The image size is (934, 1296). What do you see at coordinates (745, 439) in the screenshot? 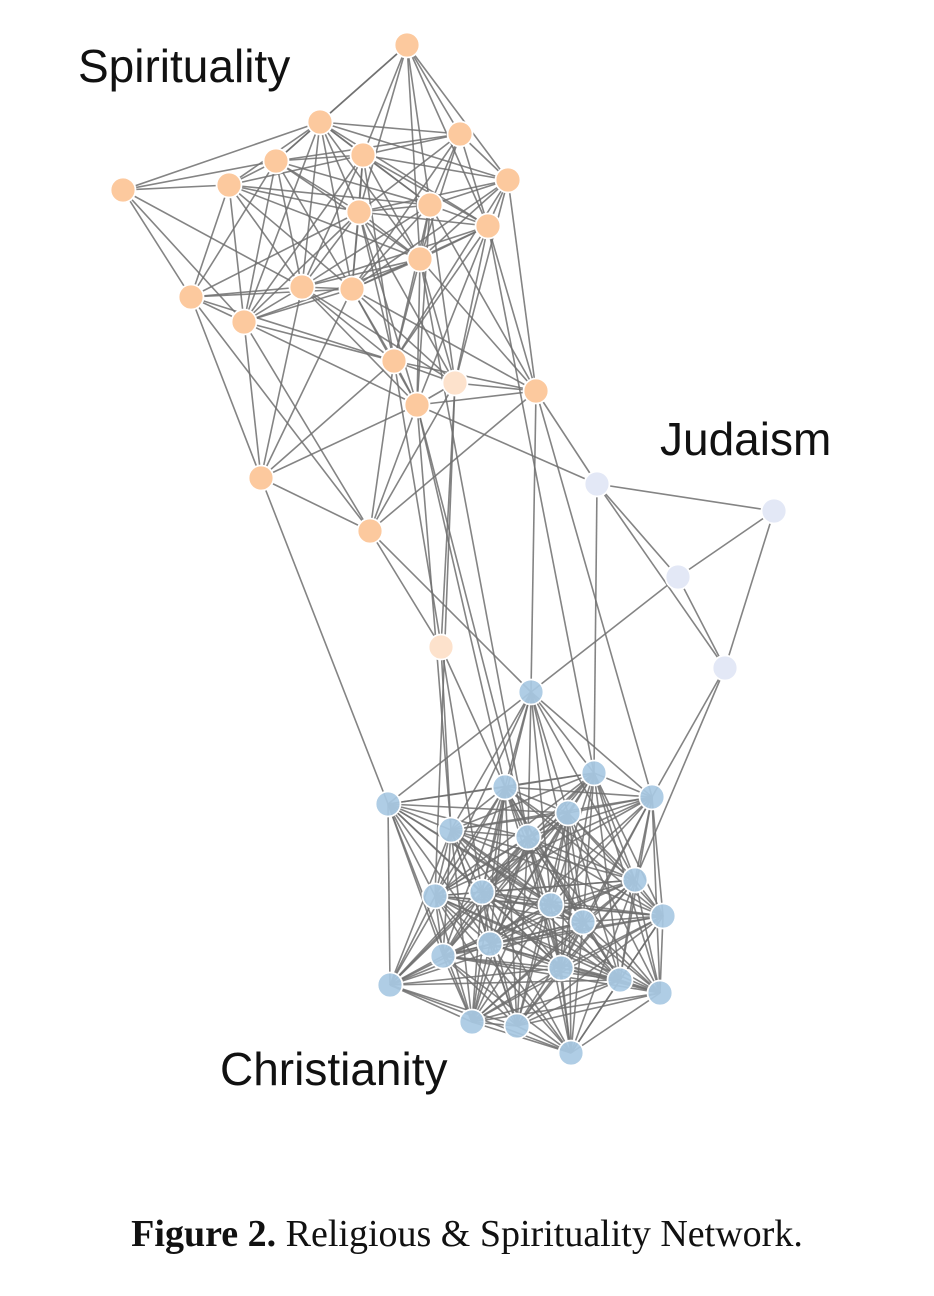
I see `label-judaism: Judaism` at bounding box center [745, 439].